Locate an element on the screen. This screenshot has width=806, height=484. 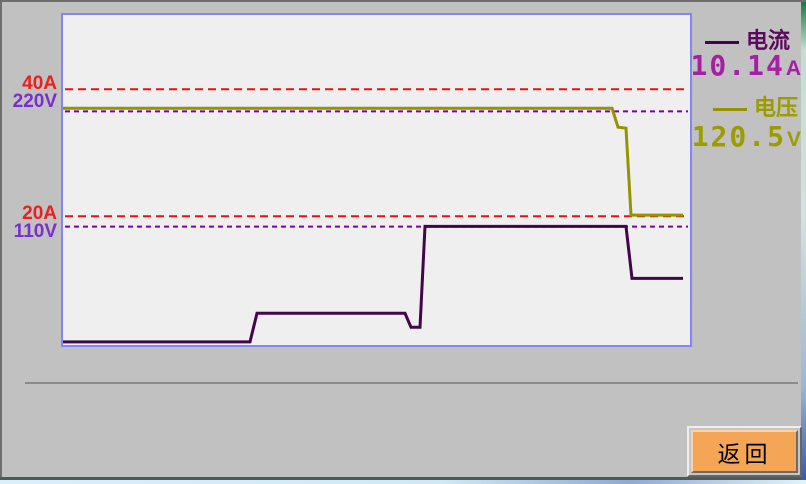
horizontal-divider is located at coordinates (411, 383).